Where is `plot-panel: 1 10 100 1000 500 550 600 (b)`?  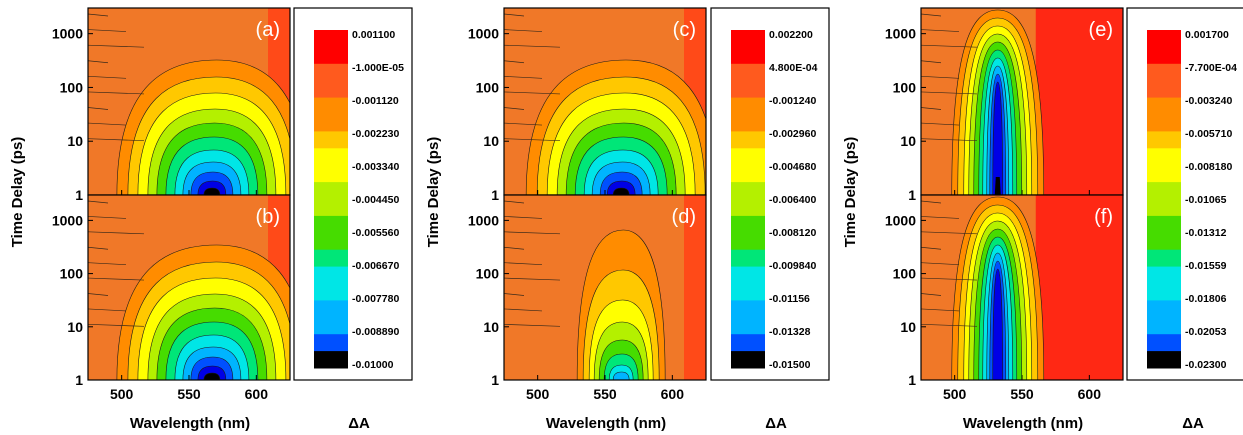
plot-panel: 1 10 100 1000 500 550 600 (b) is located at coordinates (171, 298).